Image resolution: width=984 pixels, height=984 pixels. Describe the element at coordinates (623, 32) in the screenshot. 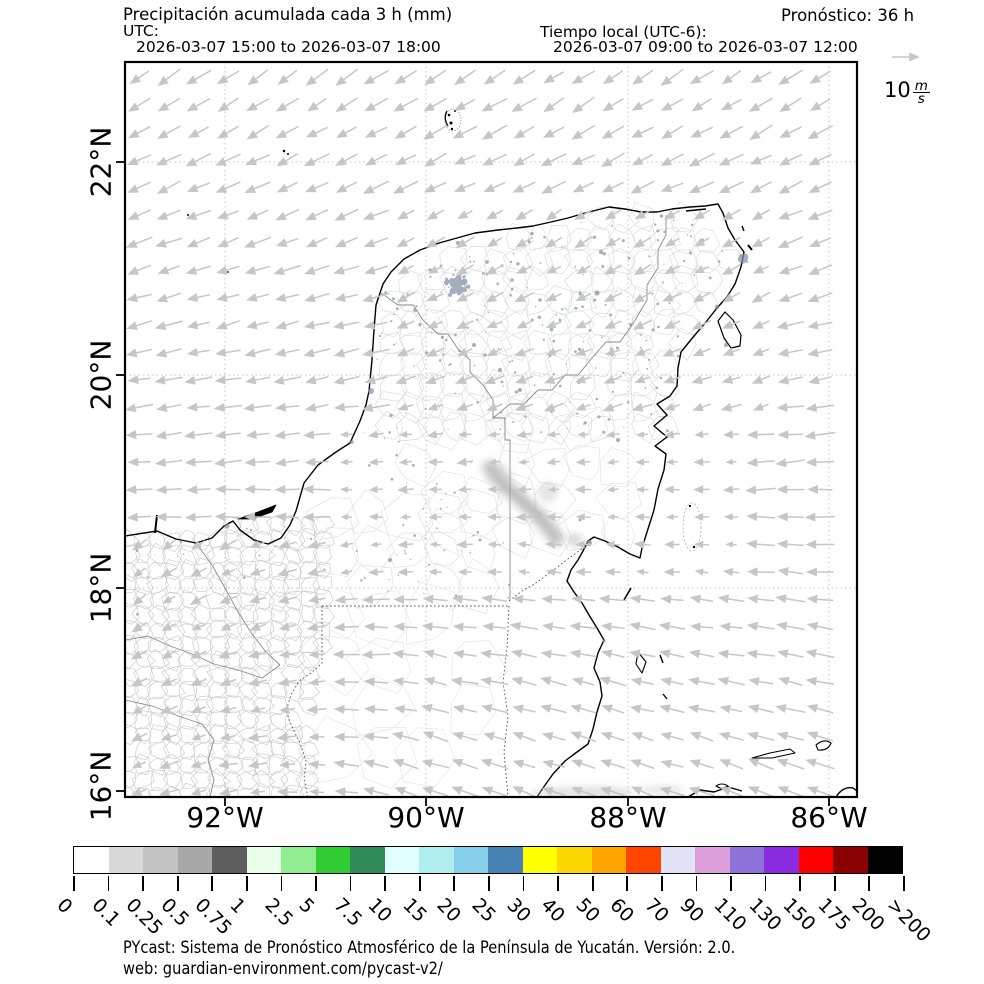

I see `local-time-label: Tiempo local (UTC-6):` at that location.